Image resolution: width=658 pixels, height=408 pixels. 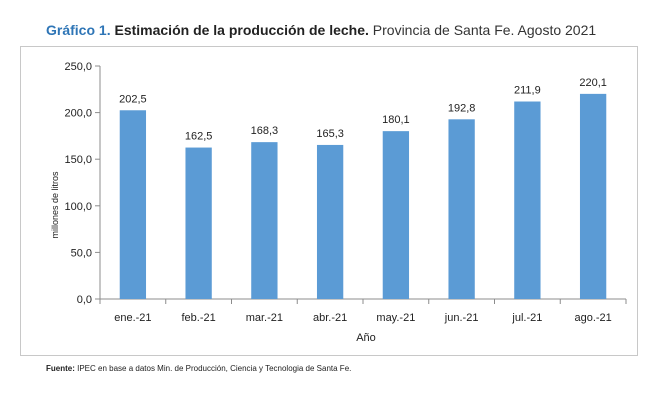 What do you see at coordinates (78, 67) in the screenshot?
I see `y-tick-label: 250,0` at bounding box center [78, 67].